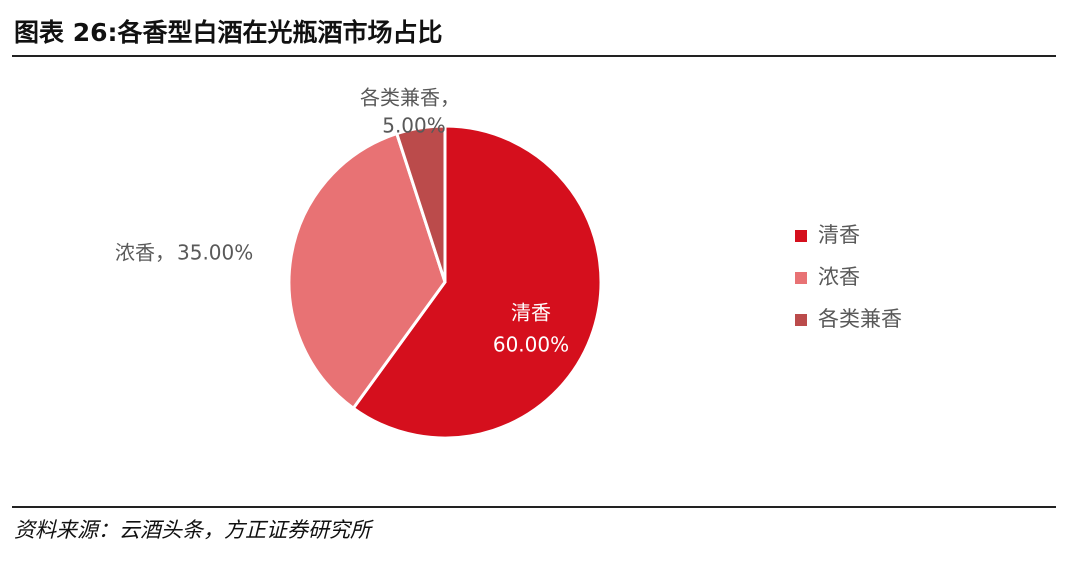 This screenshot has width=1080, height=570. Describe the element at coordinates (531, 313) in the screenshot. I see `data-label-name: 清香` at that location.